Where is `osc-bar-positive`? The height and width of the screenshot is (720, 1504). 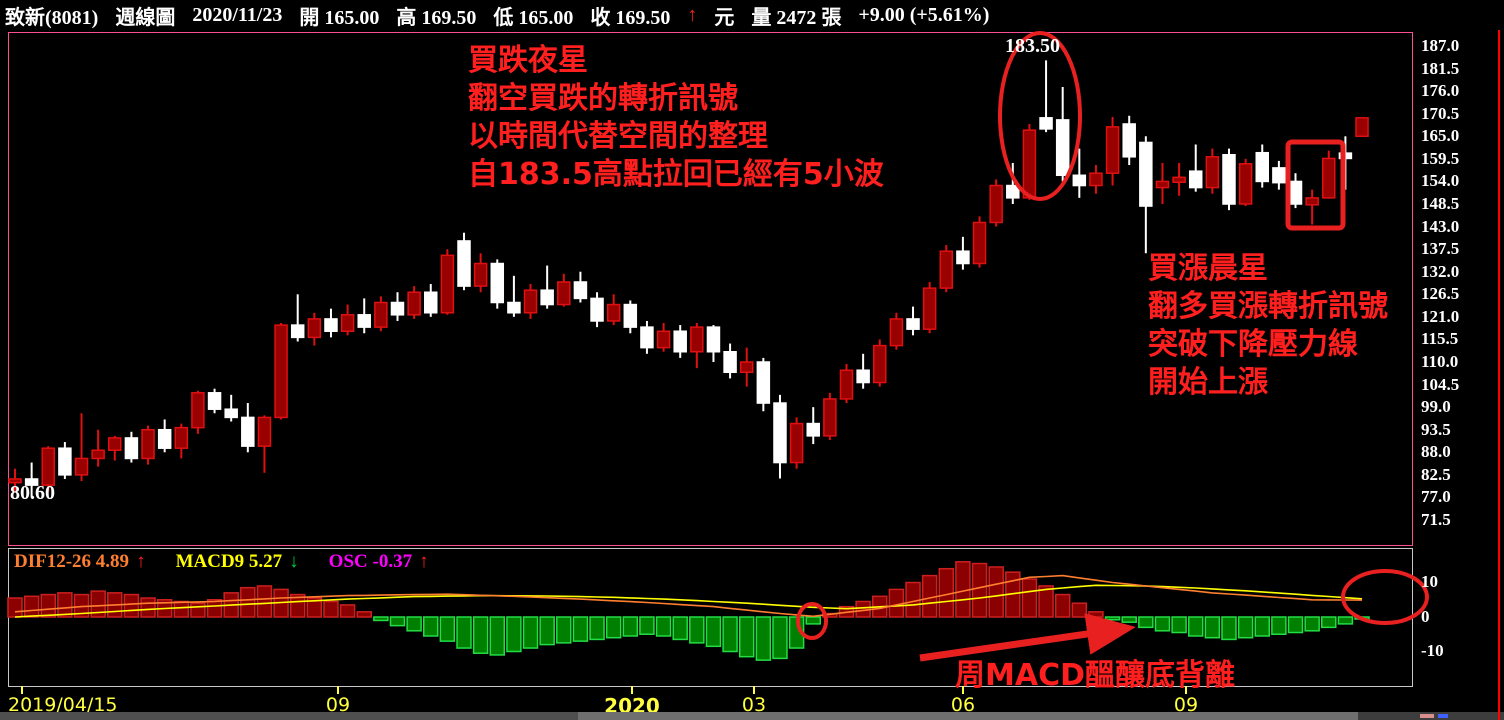 osc-bar-positive is located at coordinates (65, 605).